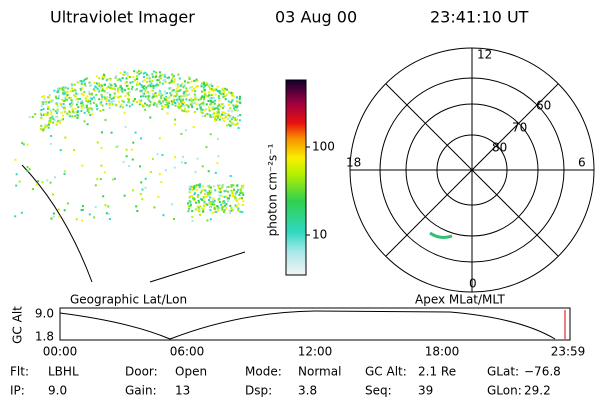 The height and width of the screenshot is (400, 600). I want to click on mlt-label: 12, so click(484, 55).